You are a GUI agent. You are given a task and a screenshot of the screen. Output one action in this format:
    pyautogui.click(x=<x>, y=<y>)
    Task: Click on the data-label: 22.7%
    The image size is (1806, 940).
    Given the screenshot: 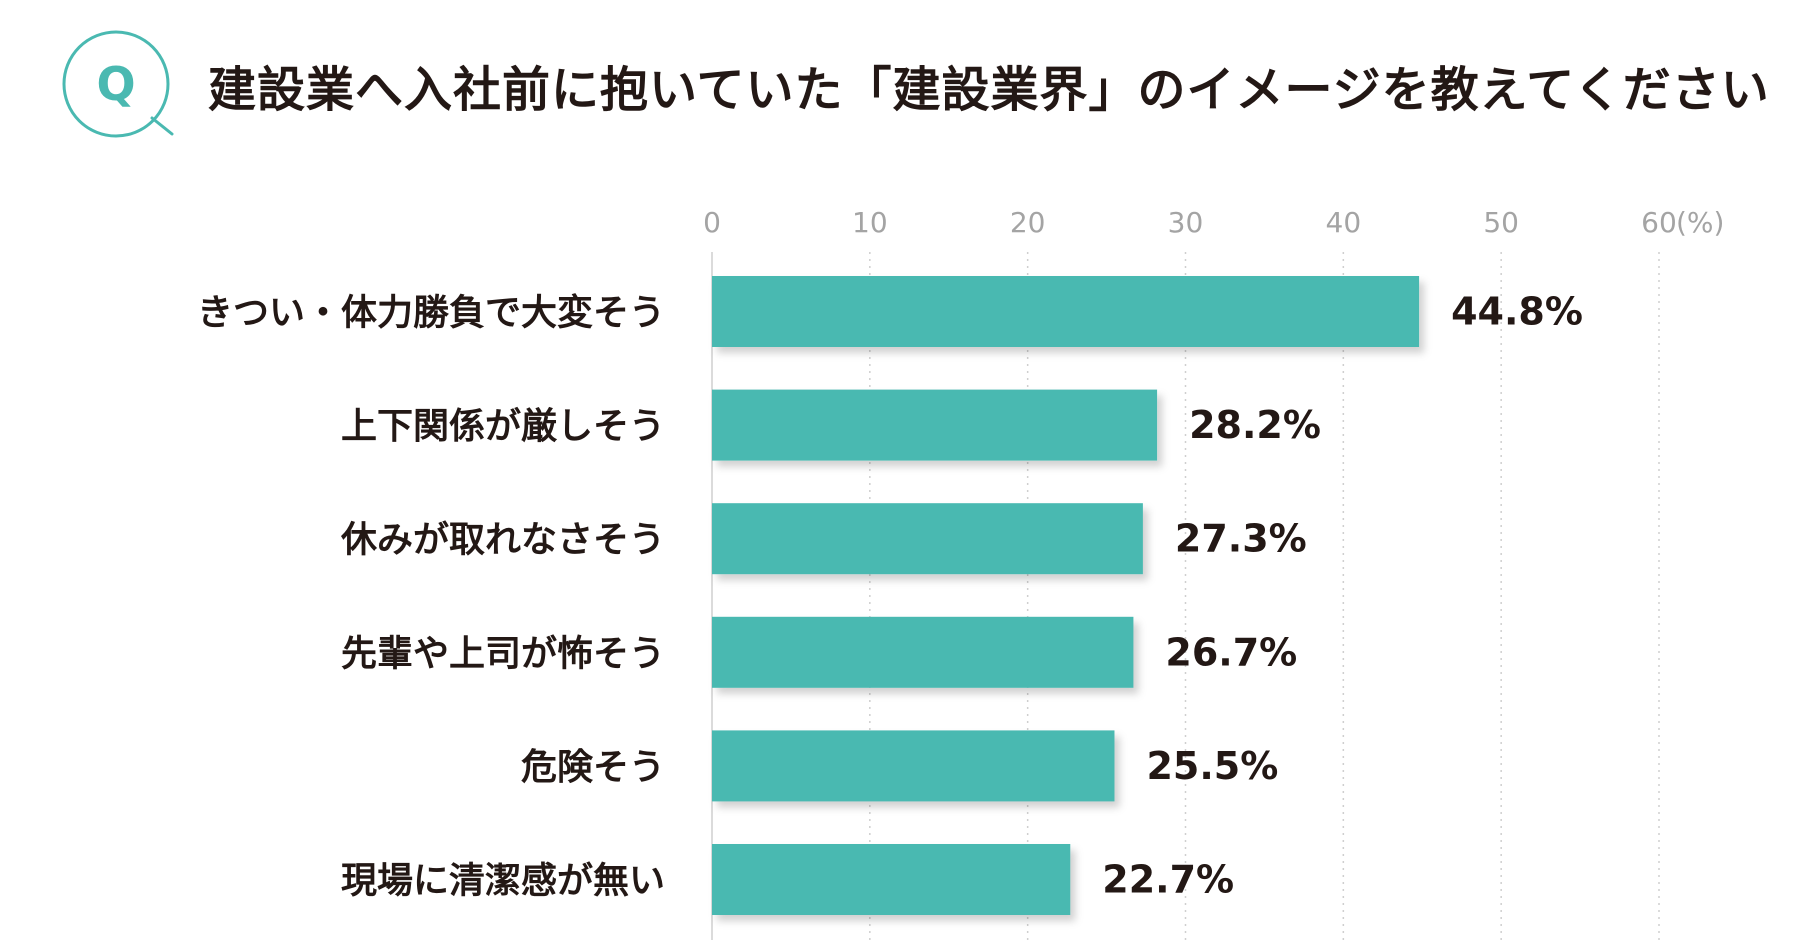 What is the action you would take?
    pyautogui.click(x=1168, y=880)
    